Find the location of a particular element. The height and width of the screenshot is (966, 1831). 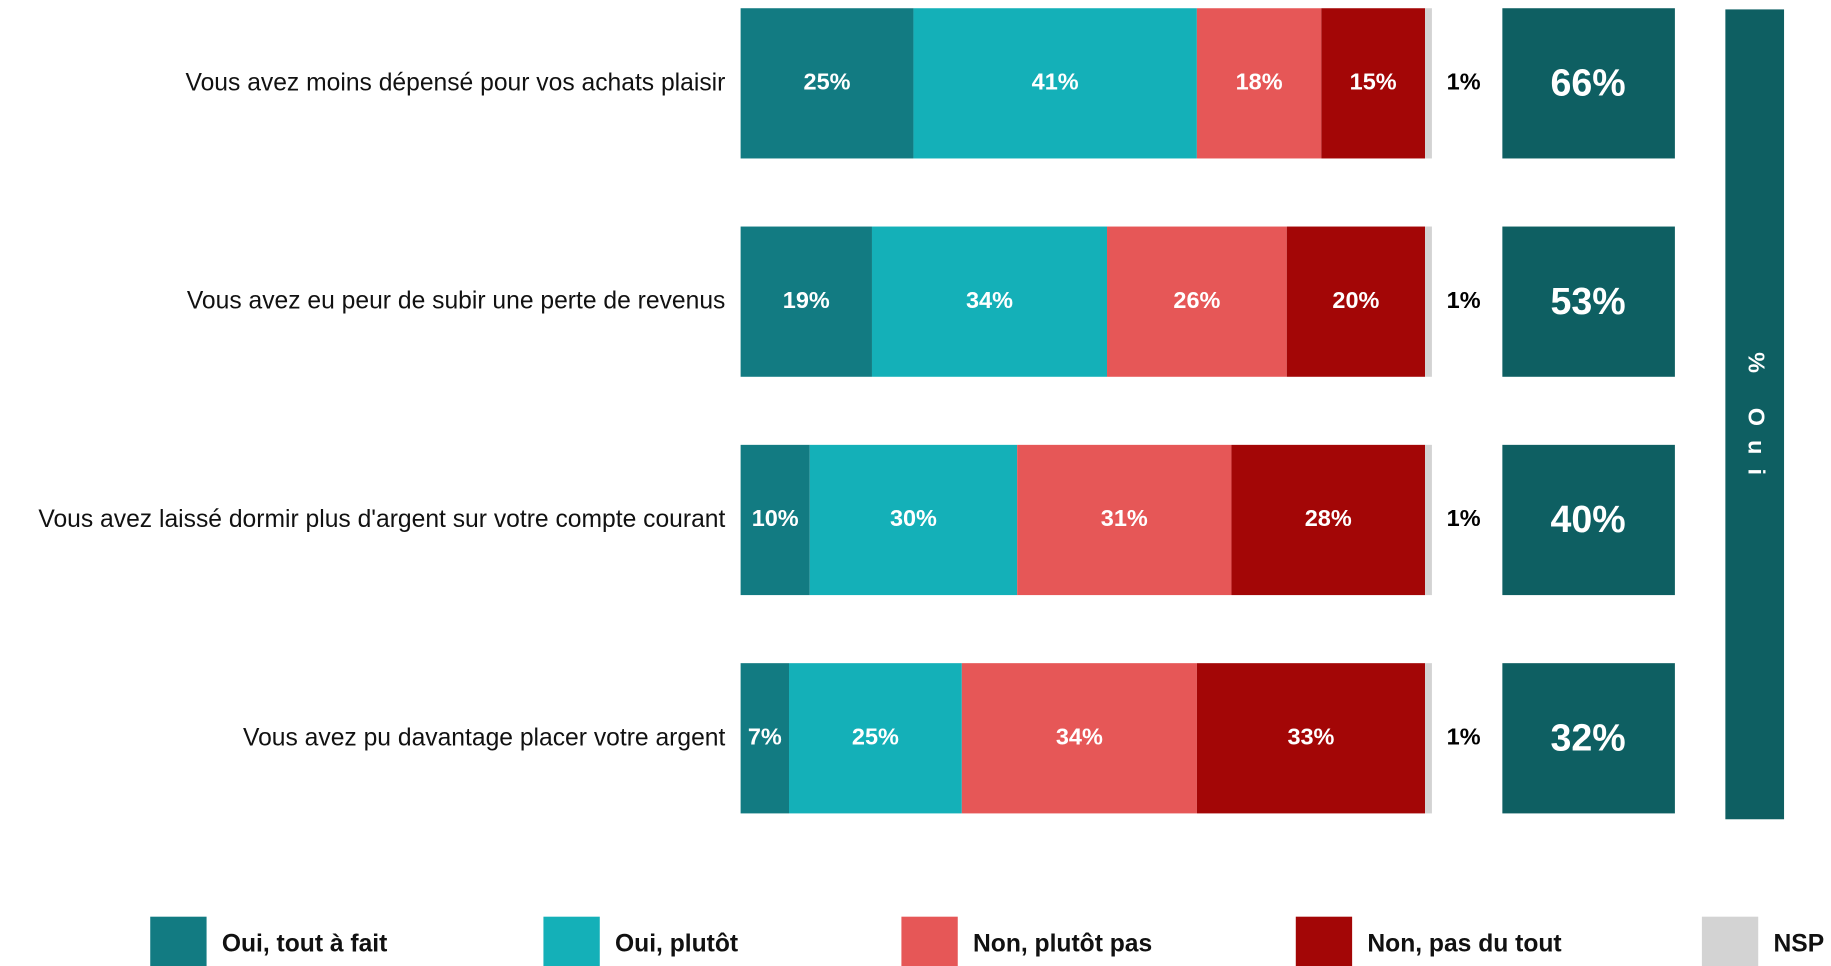

total-label: 32% is located at coordinates (1587, 738).